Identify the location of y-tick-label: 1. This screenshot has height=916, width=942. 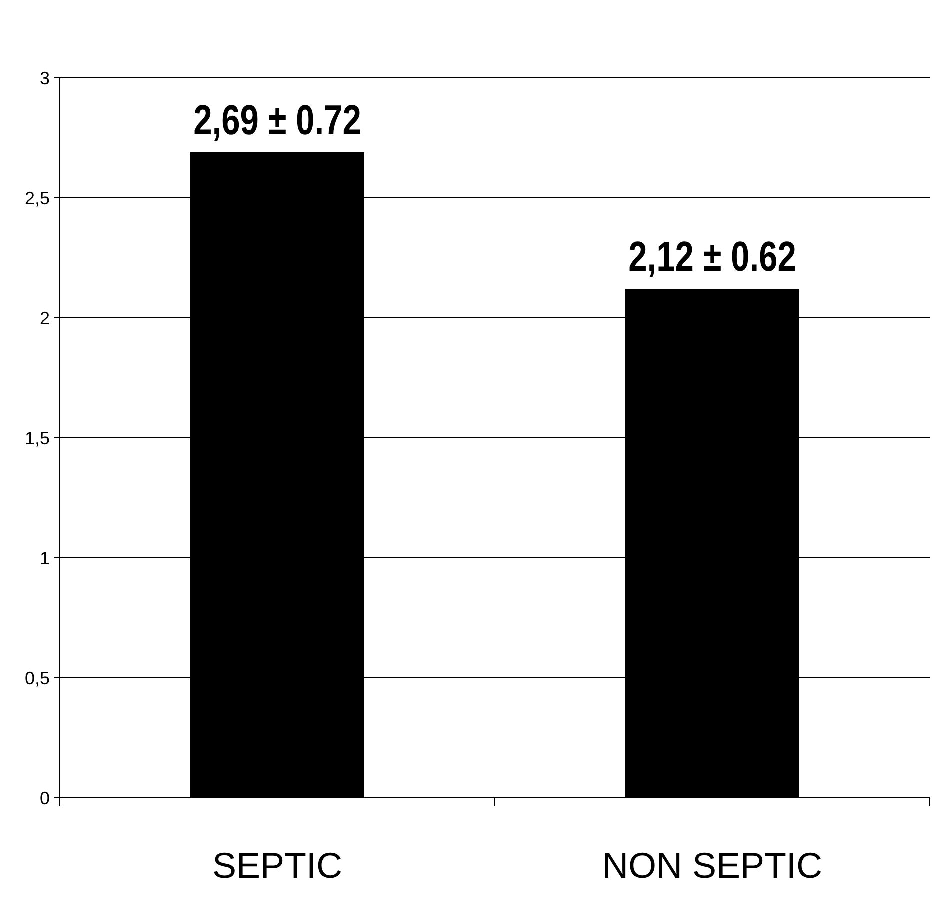
(45, 558).